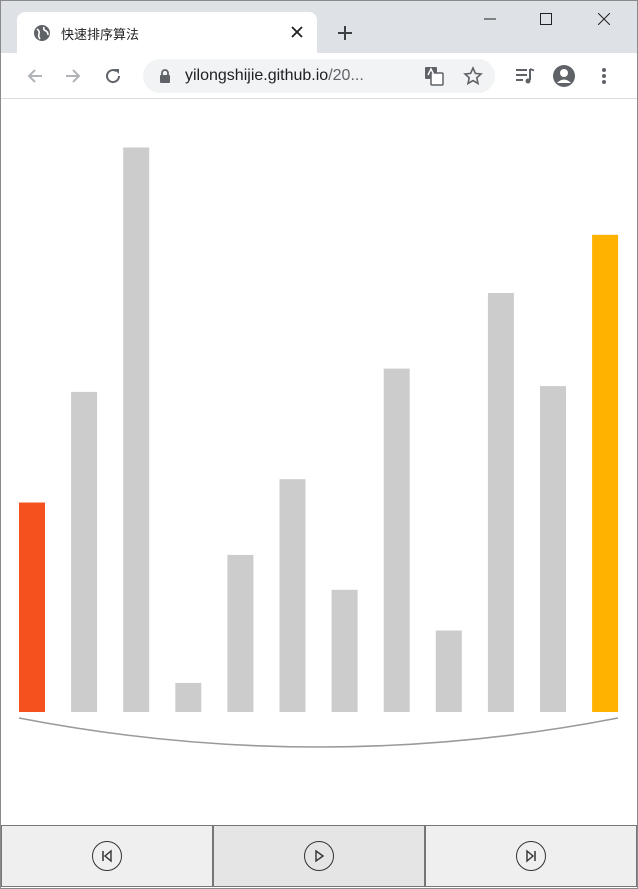  I want to click on minimize-icon, so click(490, 19).